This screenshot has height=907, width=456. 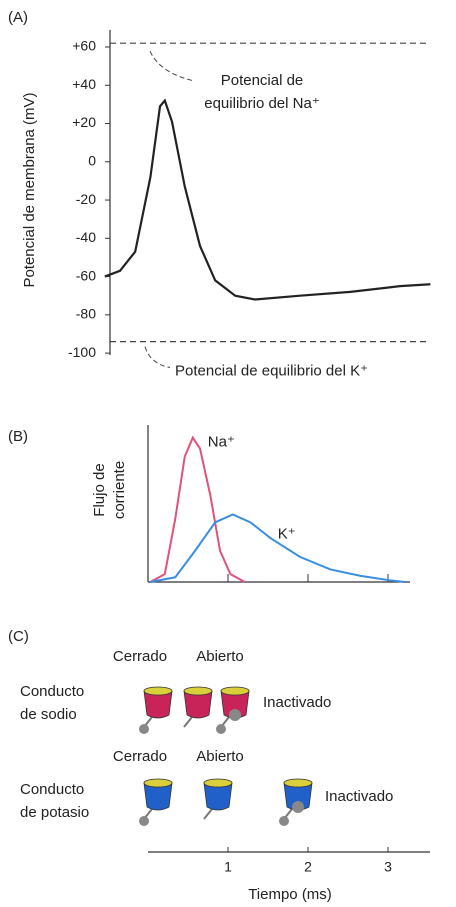 What do you see at coordinates (84, 122) in the screenshot?
I see `y-tick-label: +20` at bounding box center [84, 122].